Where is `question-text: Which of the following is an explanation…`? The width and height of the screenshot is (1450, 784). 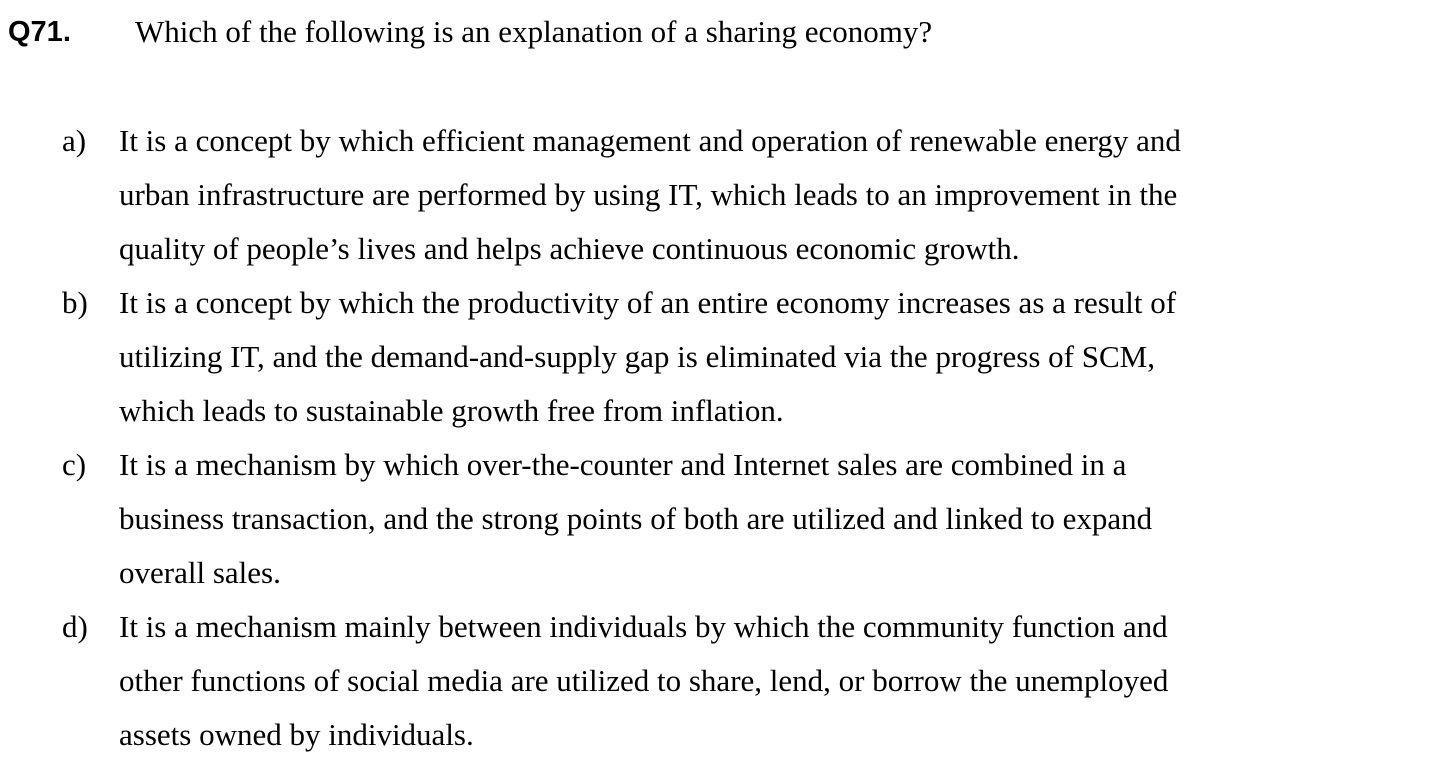
question-text: Which of the following is an explanation… is located at coordinates (534, 31).